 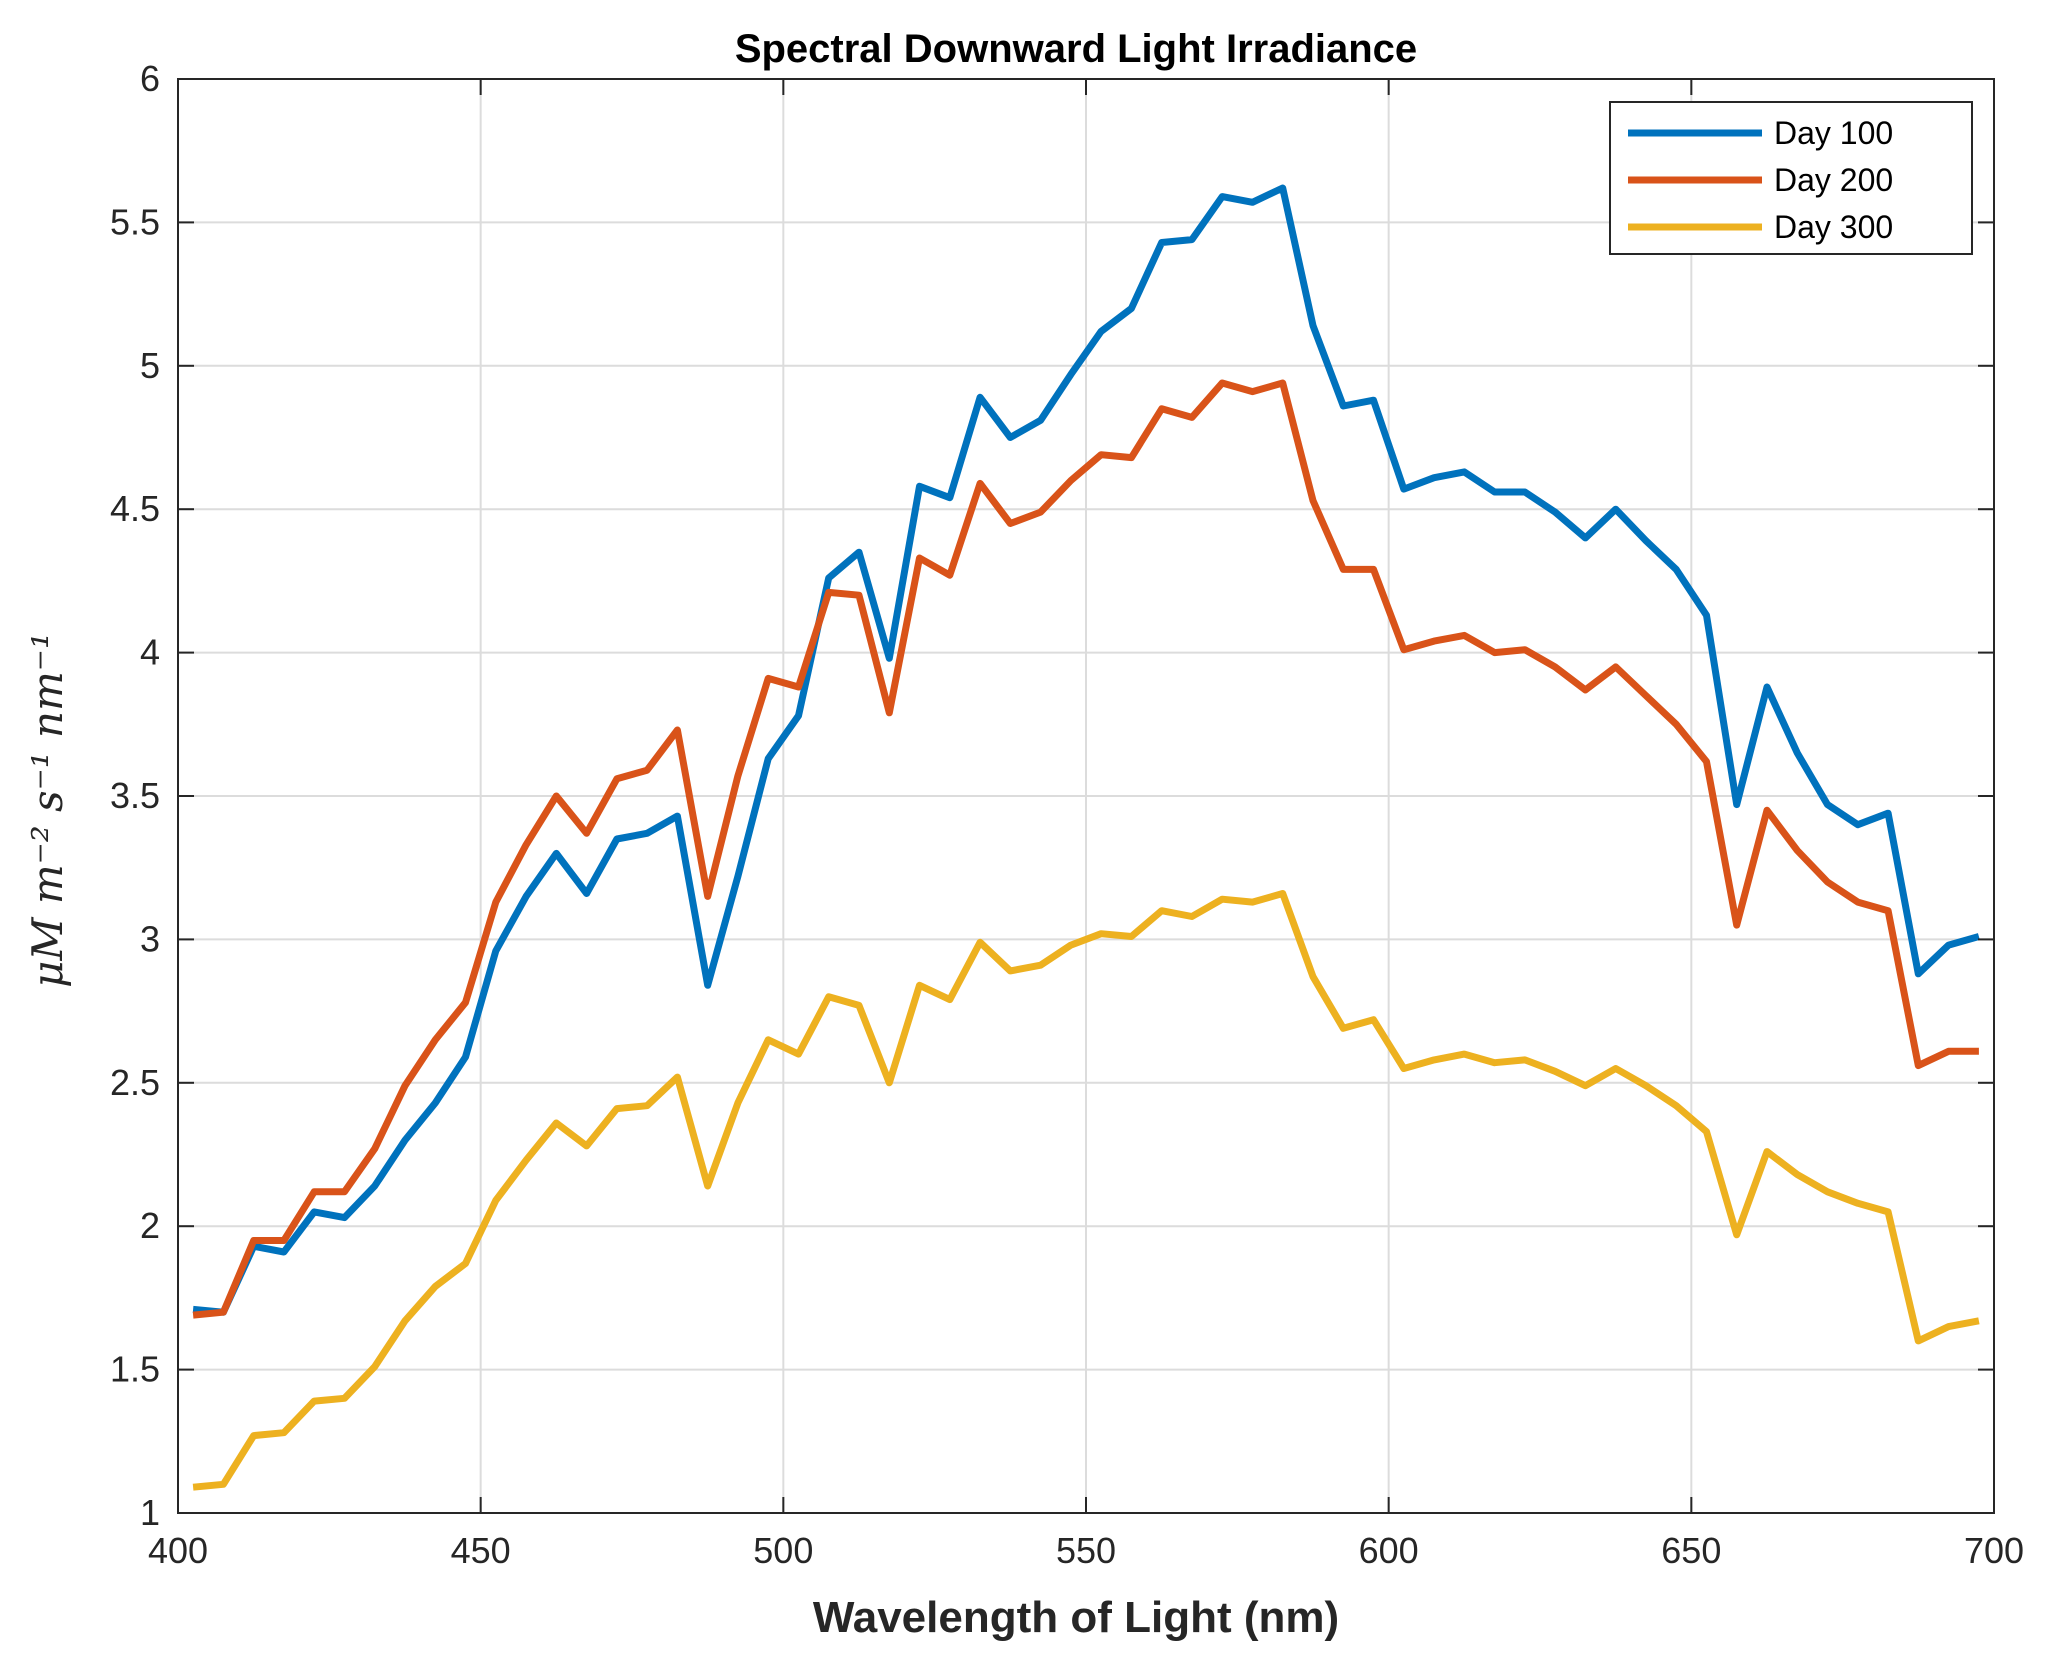 I want to click on y-tick-label: 1, so click(x=150, y=1512).